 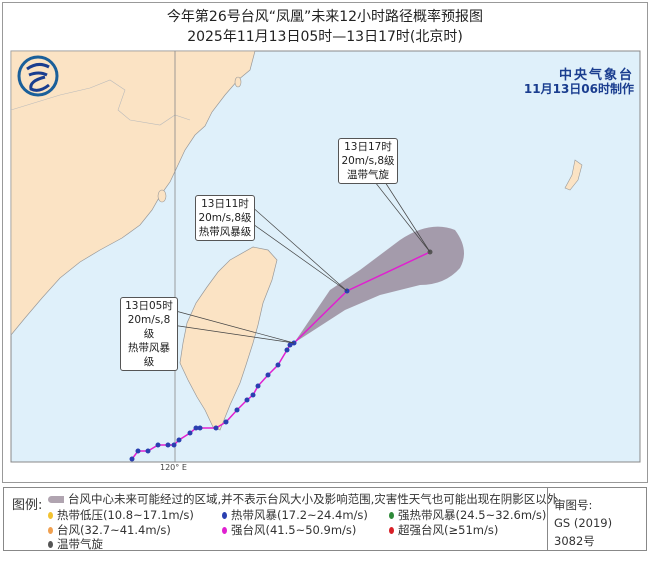 What do you see at coordinates (391, 515) in the screenshot?
I see `severe-tropical-storm-dot-icon` at bounding box center [391, 515].